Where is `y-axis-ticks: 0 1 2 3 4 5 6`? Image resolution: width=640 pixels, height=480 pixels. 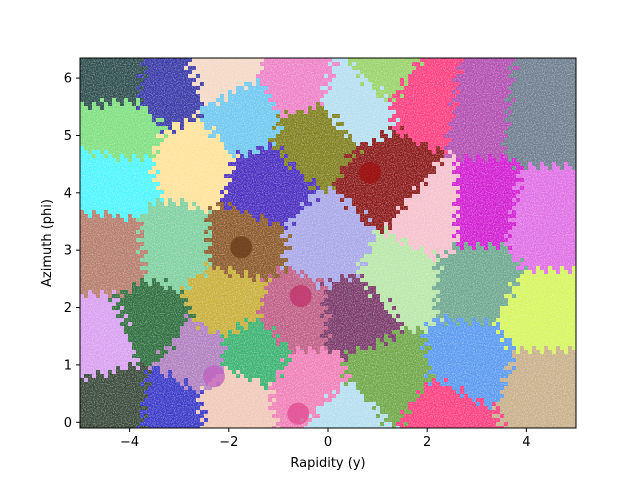
y-axis-ticks: 0 1 2 3 4 5 6 is located at coordinates (72, 251).